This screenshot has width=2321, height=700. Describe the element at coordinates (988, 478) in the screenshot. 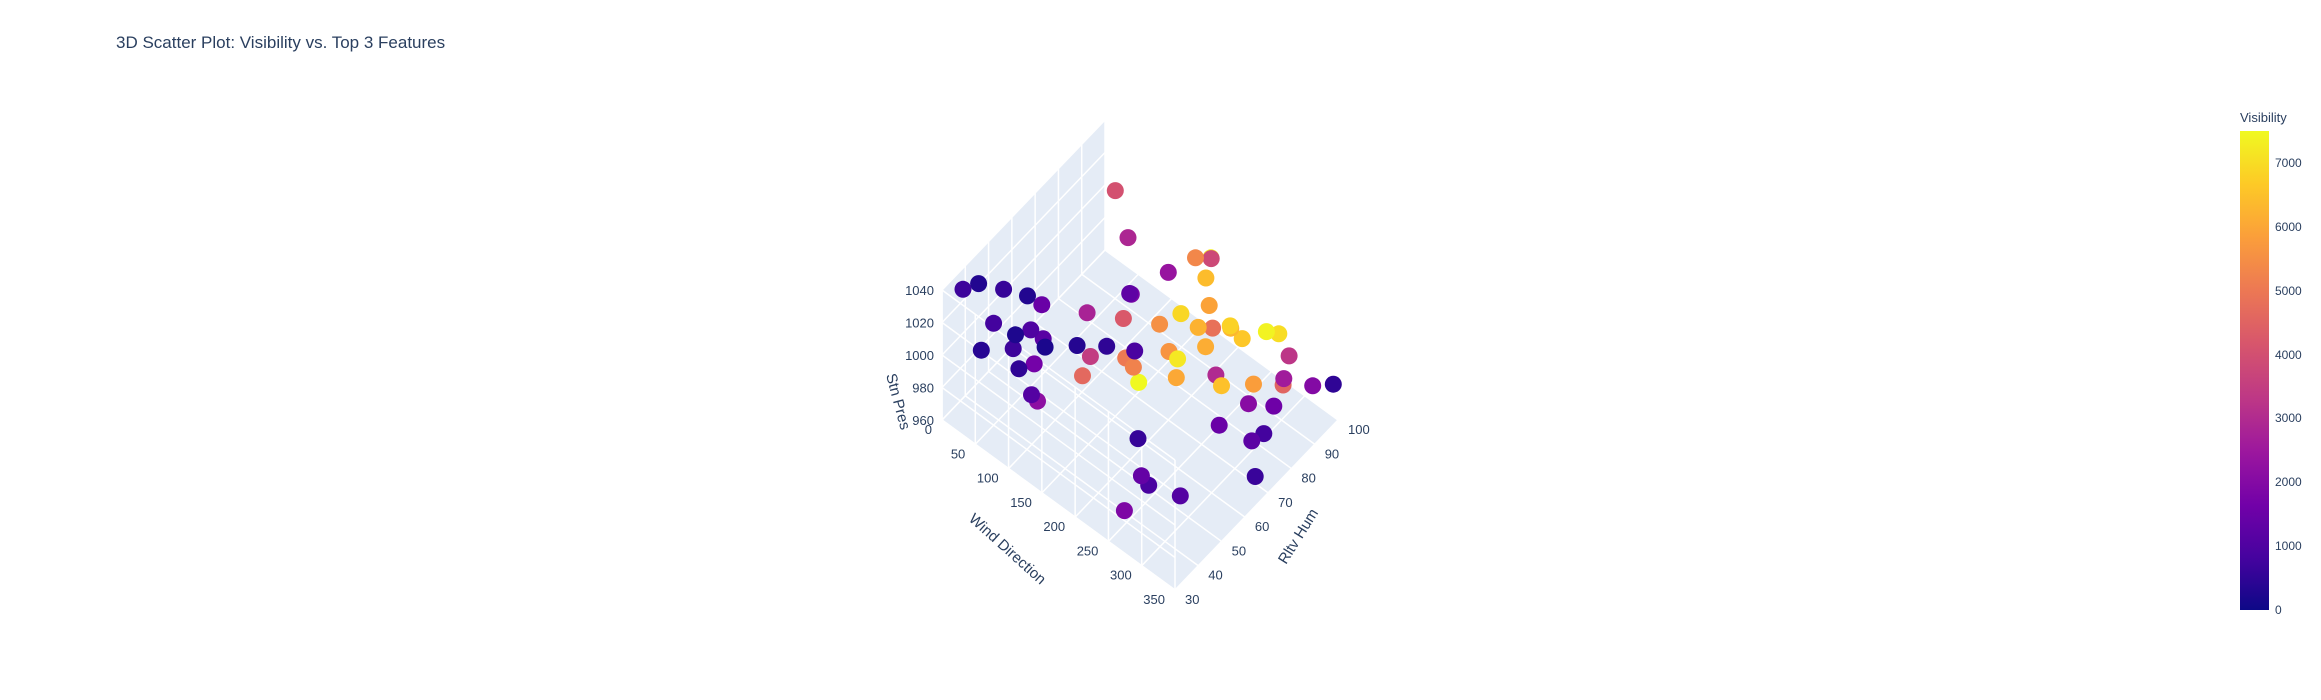

I see `y-tick-label: 100` at that location.